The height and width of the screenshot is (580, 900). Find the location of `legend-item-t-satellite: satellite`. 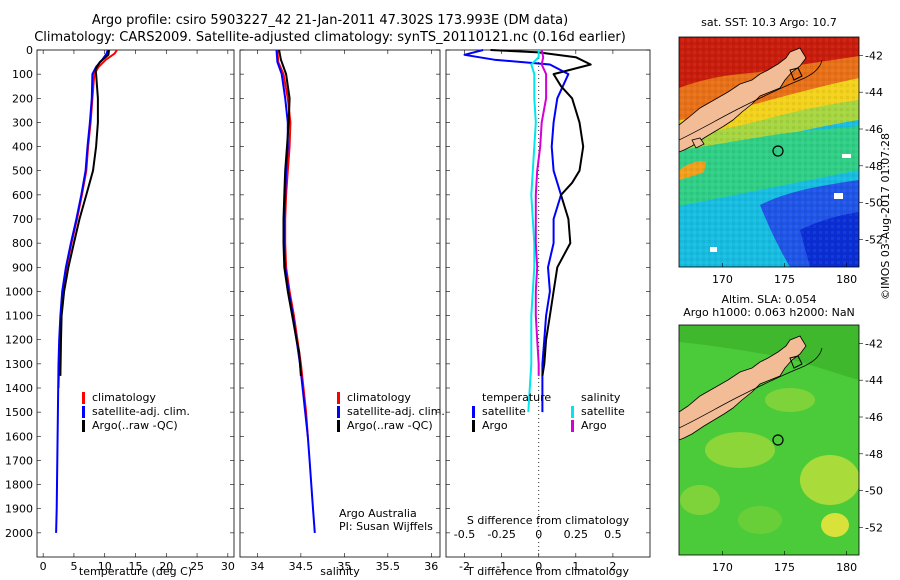

legend-item-t-satellite: satellite is located at coordinates (511, 412).